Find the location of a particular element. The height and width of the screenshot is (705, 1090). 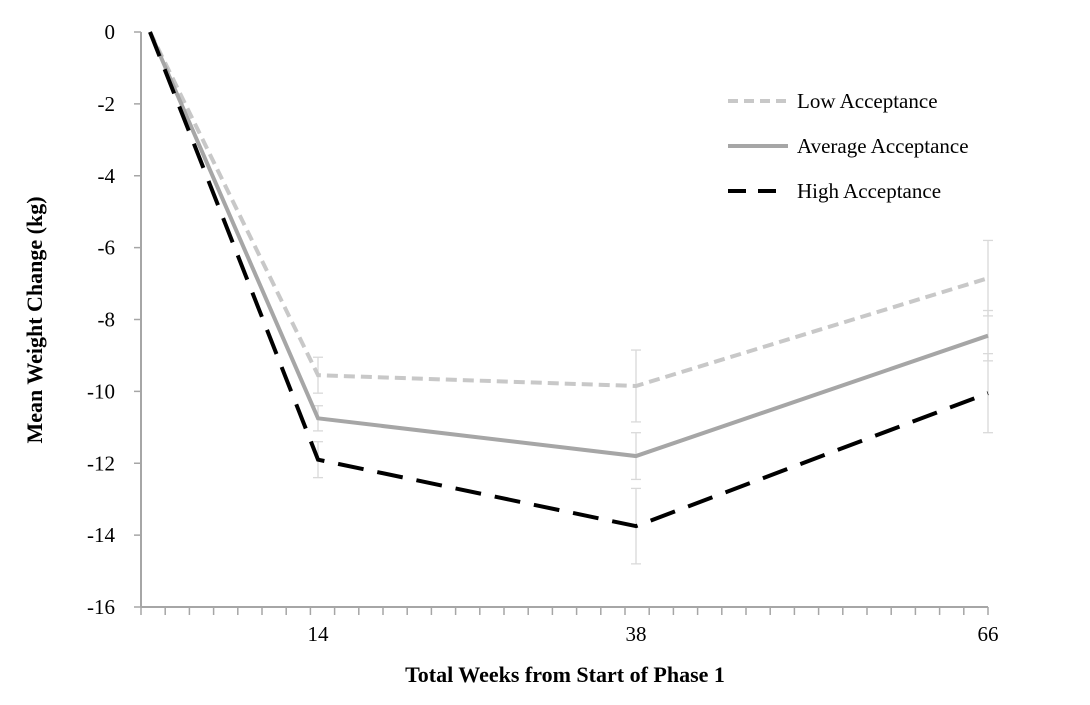

x-tick-label: 14 is located at coordinates (319, 634).